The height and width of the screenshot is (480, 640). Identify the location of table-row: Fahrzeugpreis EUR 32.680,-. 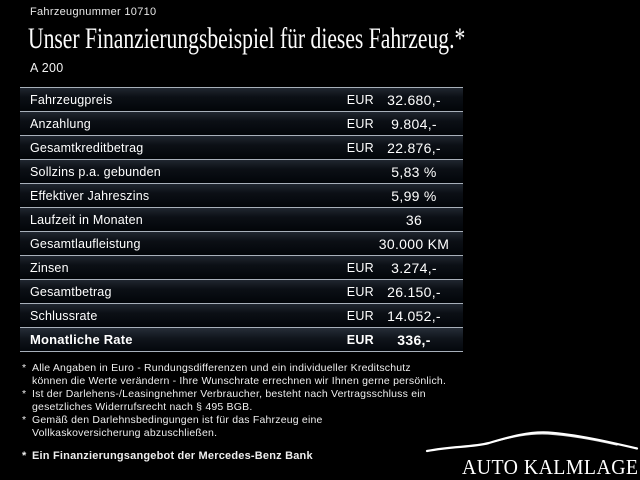
(241, 99).